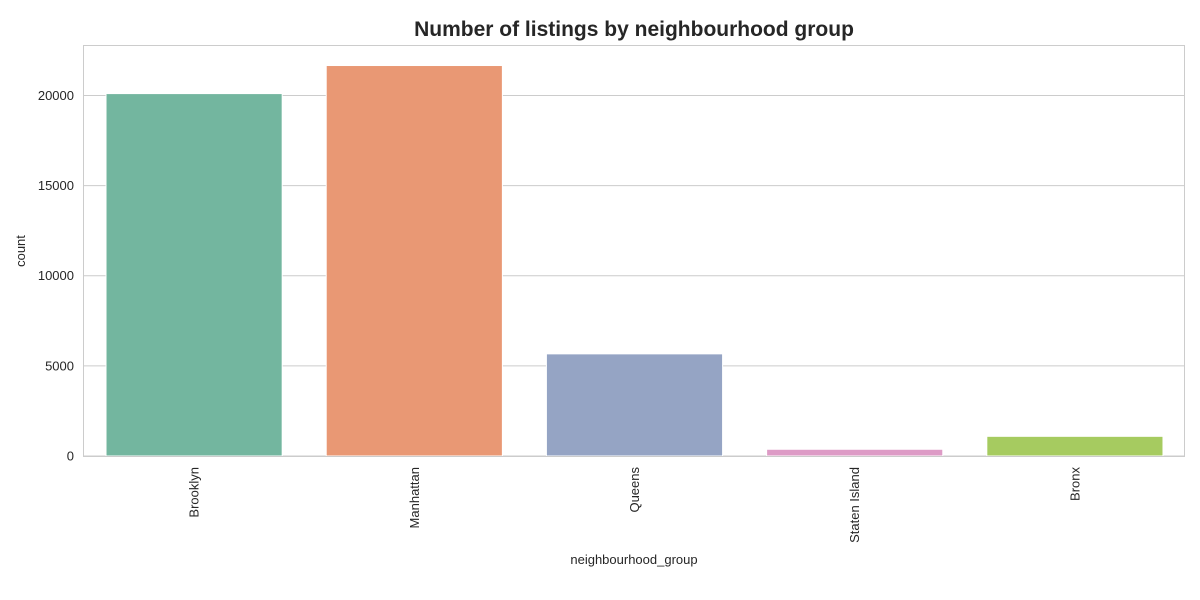 Image resolution: width=1200 pixels, height=600 pixels. I want to click on y-tick-label: 0, so click(70, 456).